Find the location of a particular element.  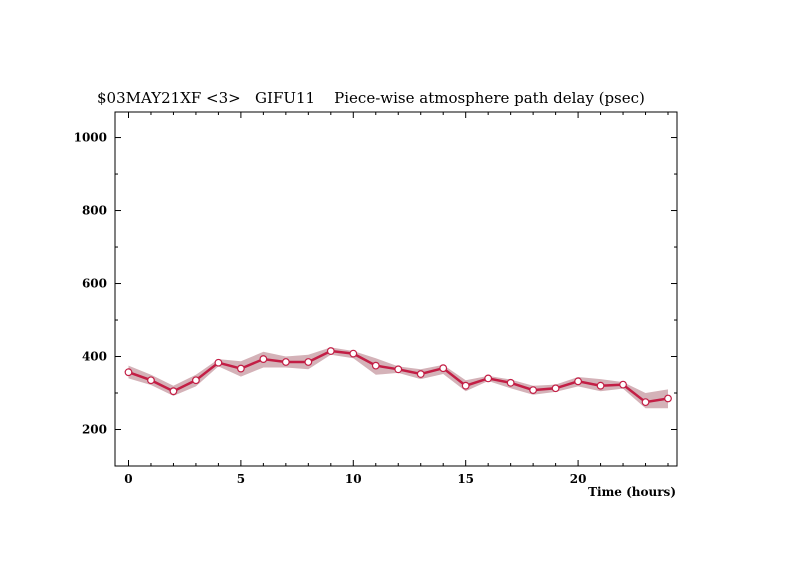

y-tick-label: 800 is located at coordinates (94, 211).